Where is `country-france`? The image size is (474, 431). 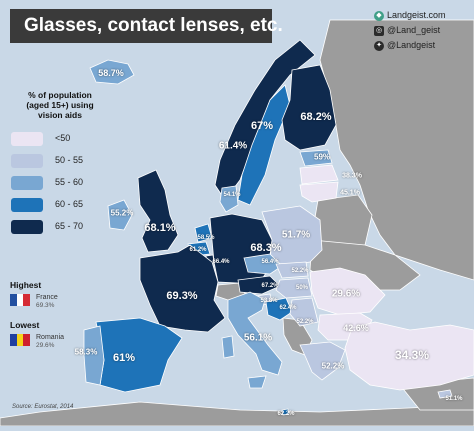
country-france is located at coordinates (182, 288).